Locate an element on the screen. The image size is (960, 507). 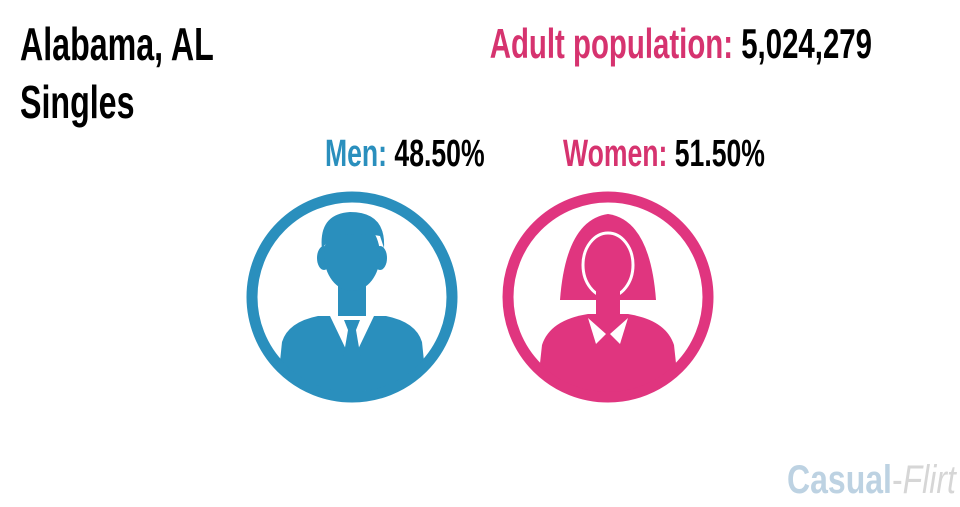
men-icon is located at coordinates (352, 297).